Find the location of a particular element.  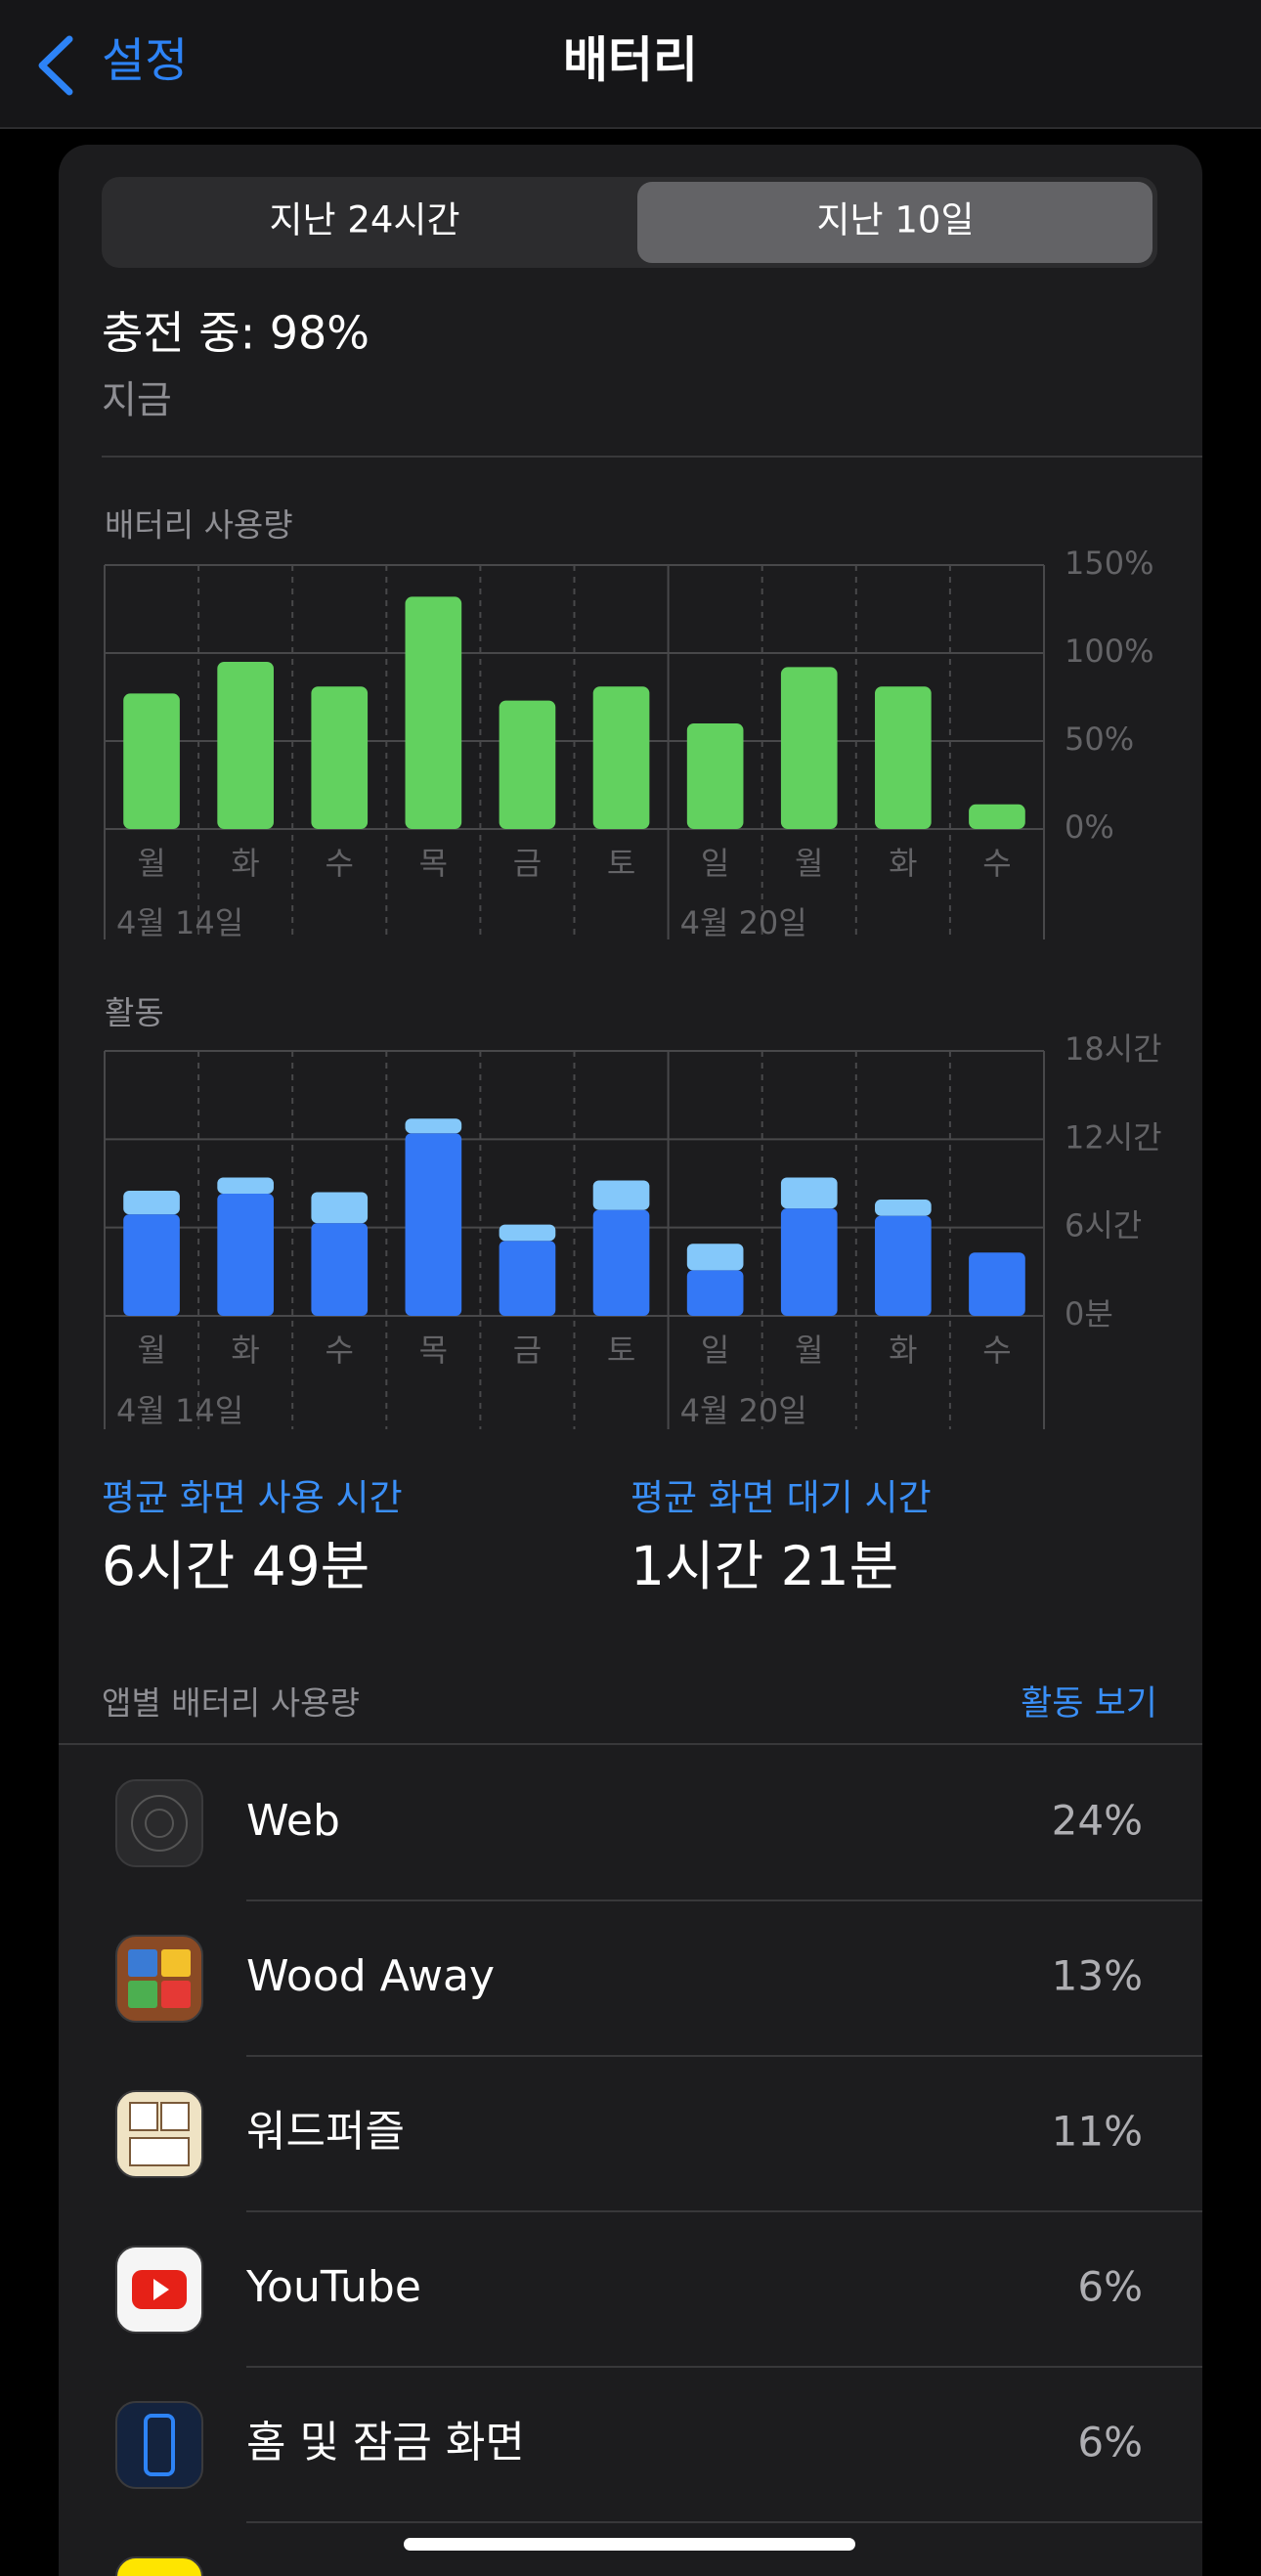

app-name: Web is located at coordinates (293, 1821).